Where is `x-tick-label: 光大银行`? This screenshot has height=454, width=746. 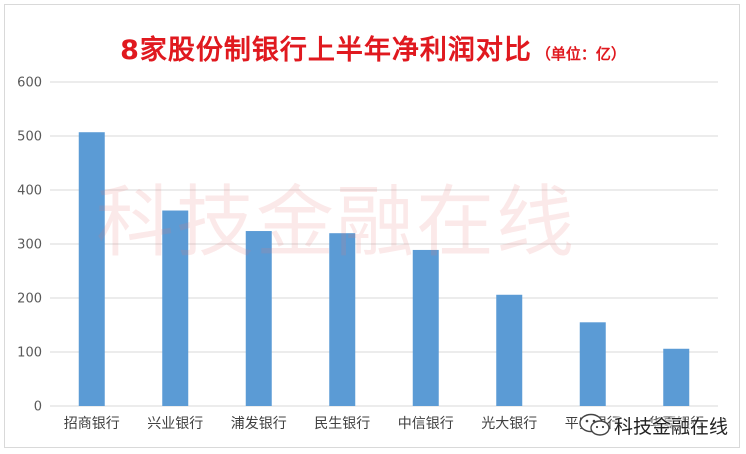 x-tick-label: 光大银行 is located at coordinates (509, 424).